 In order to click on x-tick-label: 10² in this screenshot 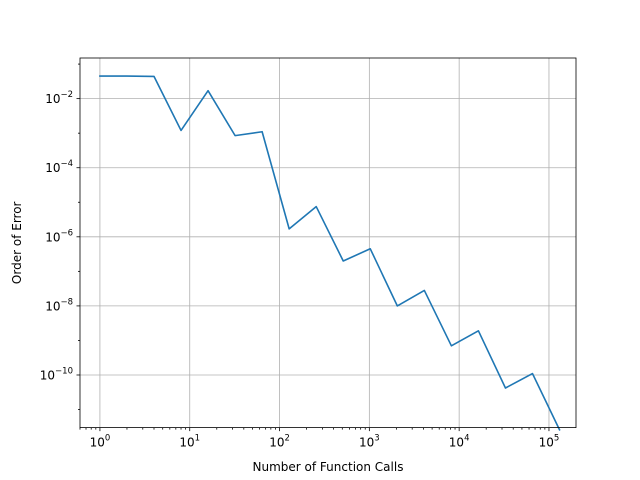, I will do `click(279, 442)`.